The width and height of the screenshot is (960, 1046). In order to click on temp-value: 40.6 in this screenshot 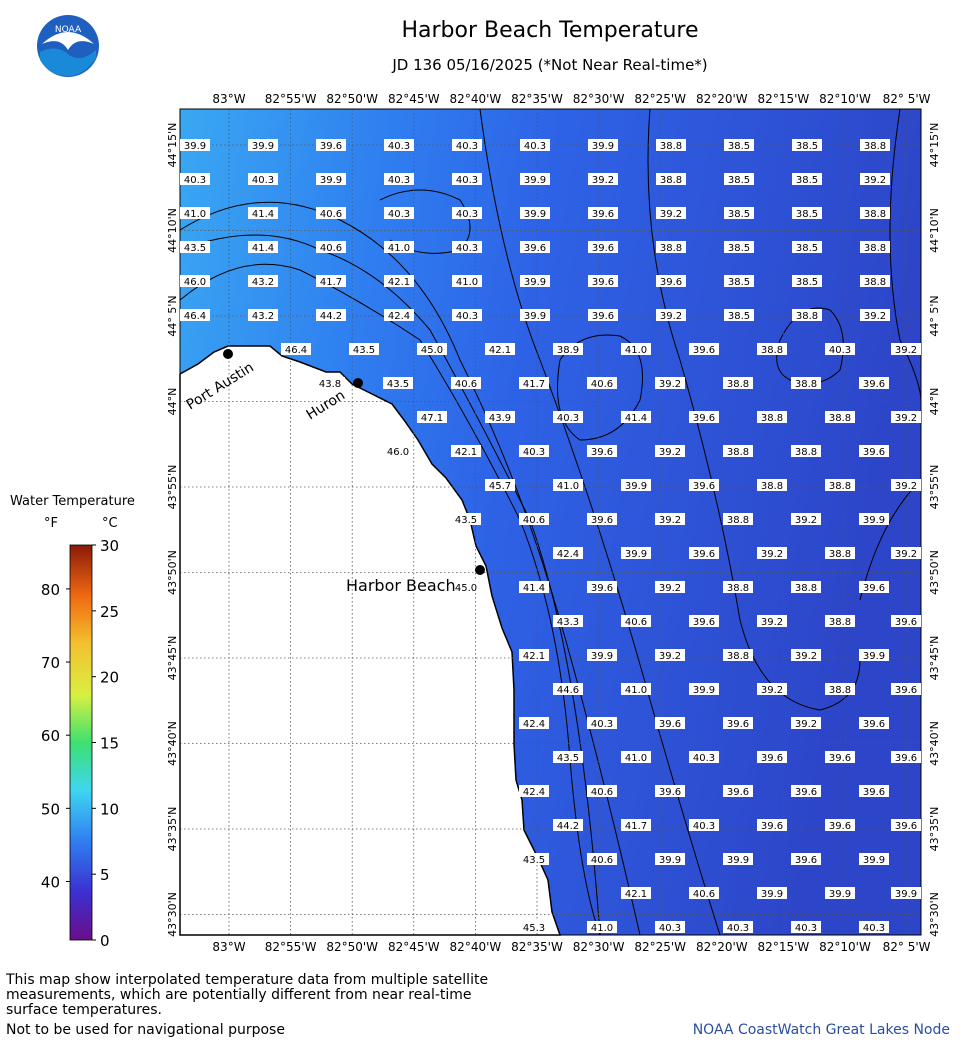, I will do `click(602, 860)`.